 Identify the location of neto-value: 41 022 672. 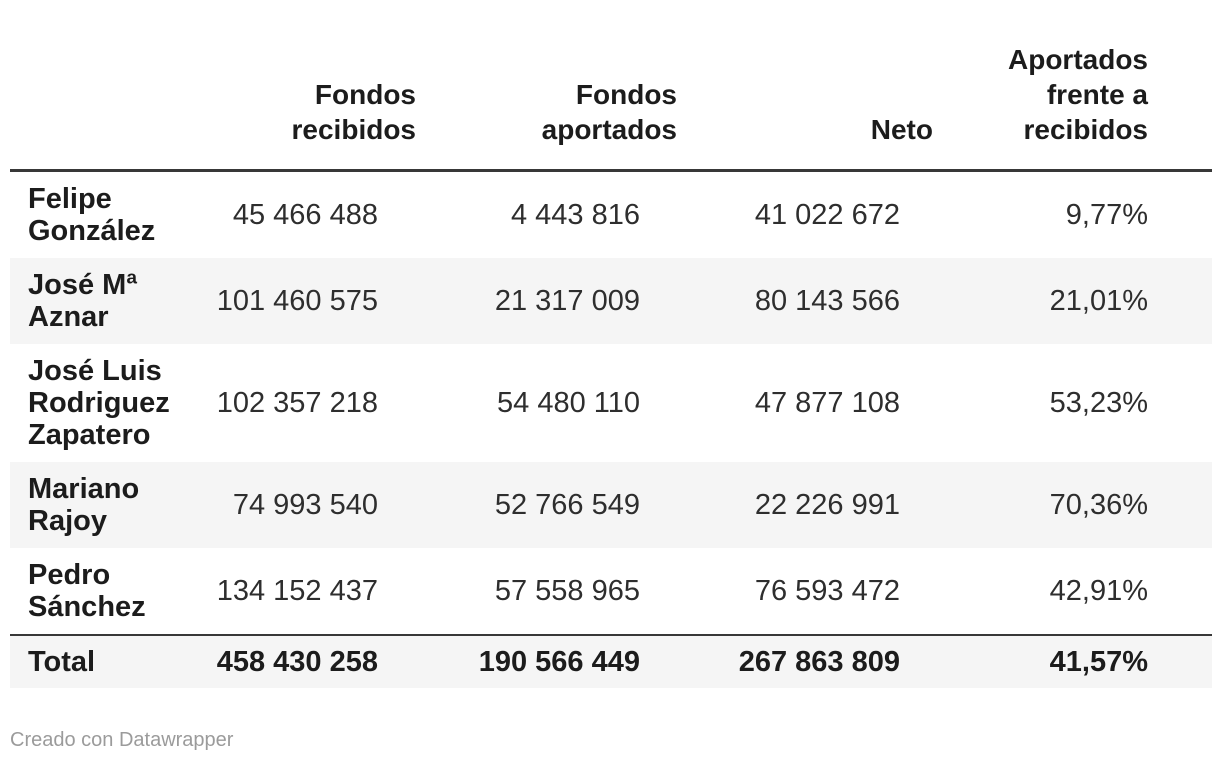
(827, 215).